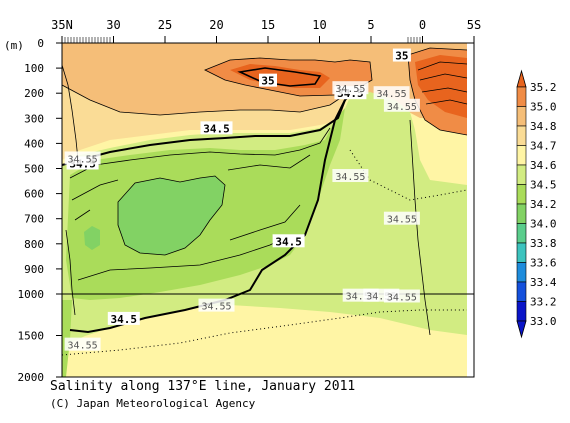 This screenshot has width=570, height=423. What do you see at coordinates (34, 68) in the screenshot?
I see `y-tick-label: 100` at bounding box center [34, 68].